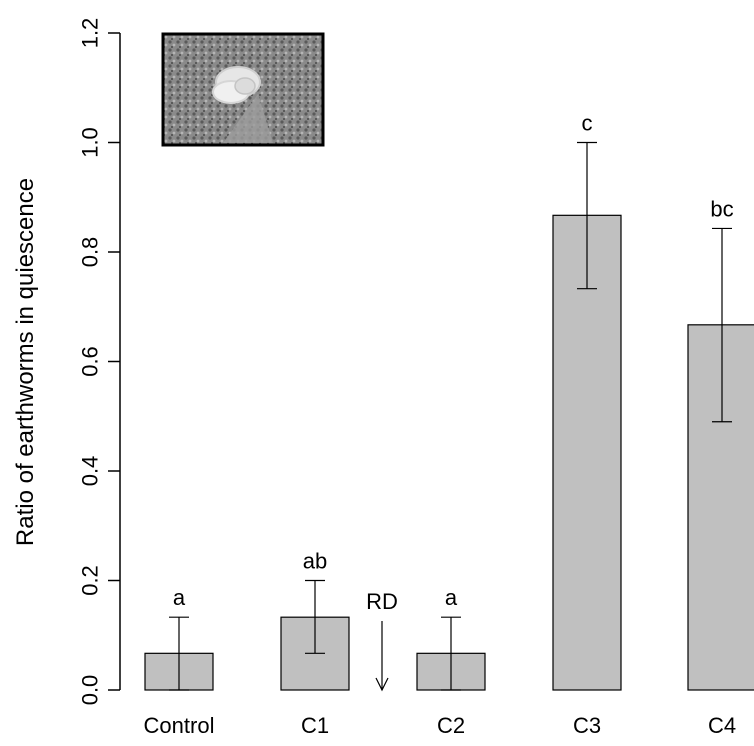  Describe the element at coordinates (179, 725) in the screenshot. I see `x-tick-label: Control` at that location.